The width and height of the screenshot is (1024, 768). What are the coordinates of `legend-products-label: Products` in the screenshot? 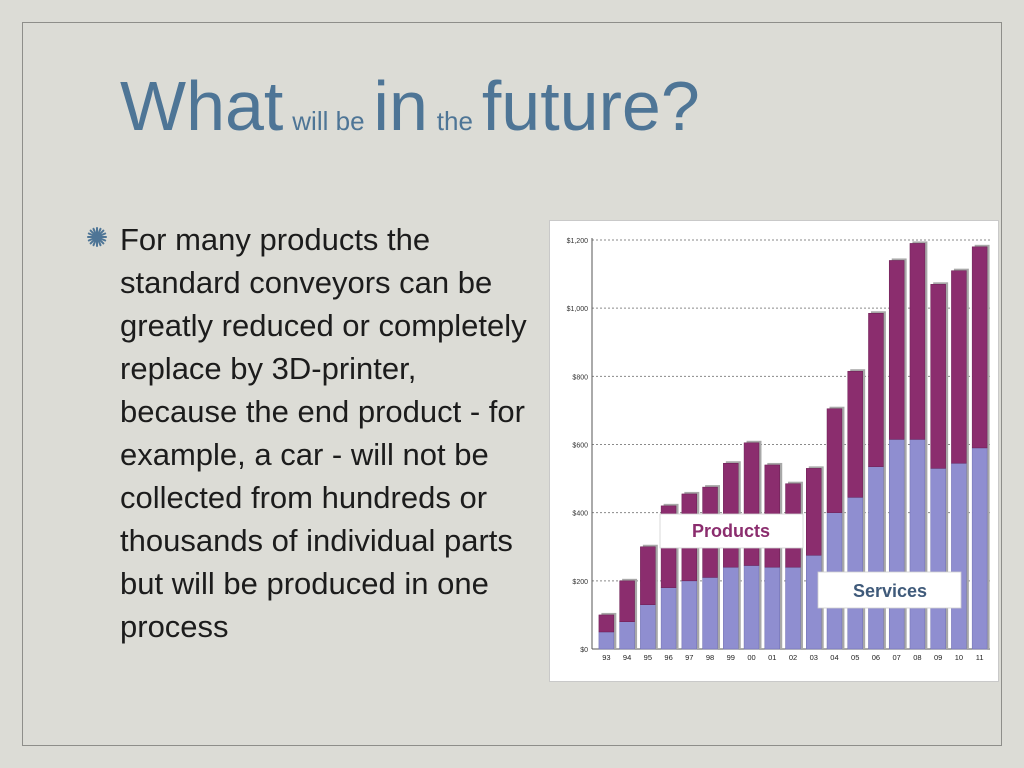 It's located at (731, 531).